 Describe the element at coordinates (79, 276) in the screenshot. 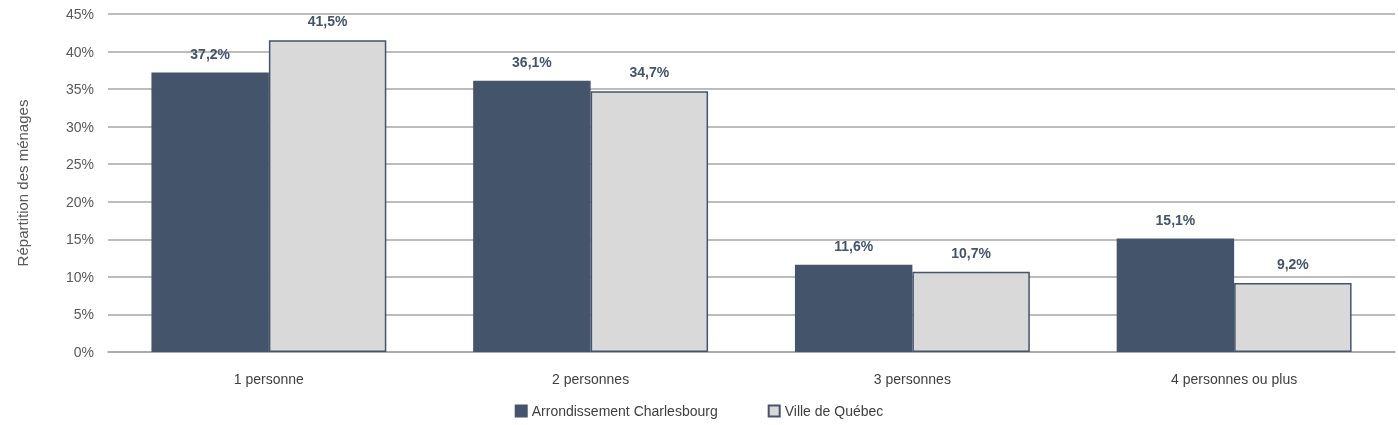

I see `y-tick-label: 10%` at that location.